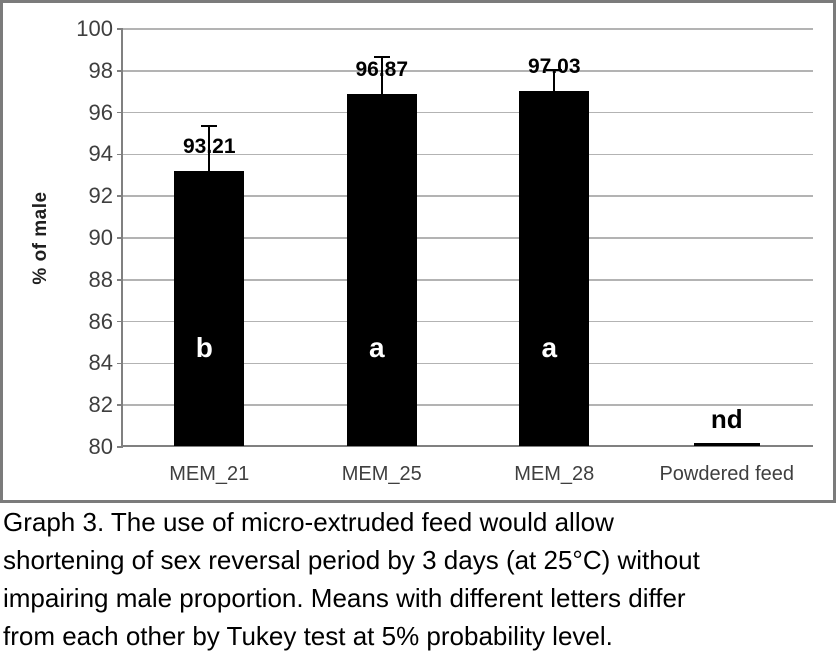 This screenshot has height=663, width=838. I want to click on y-axis-tick-label: 86, so click(100, 321).